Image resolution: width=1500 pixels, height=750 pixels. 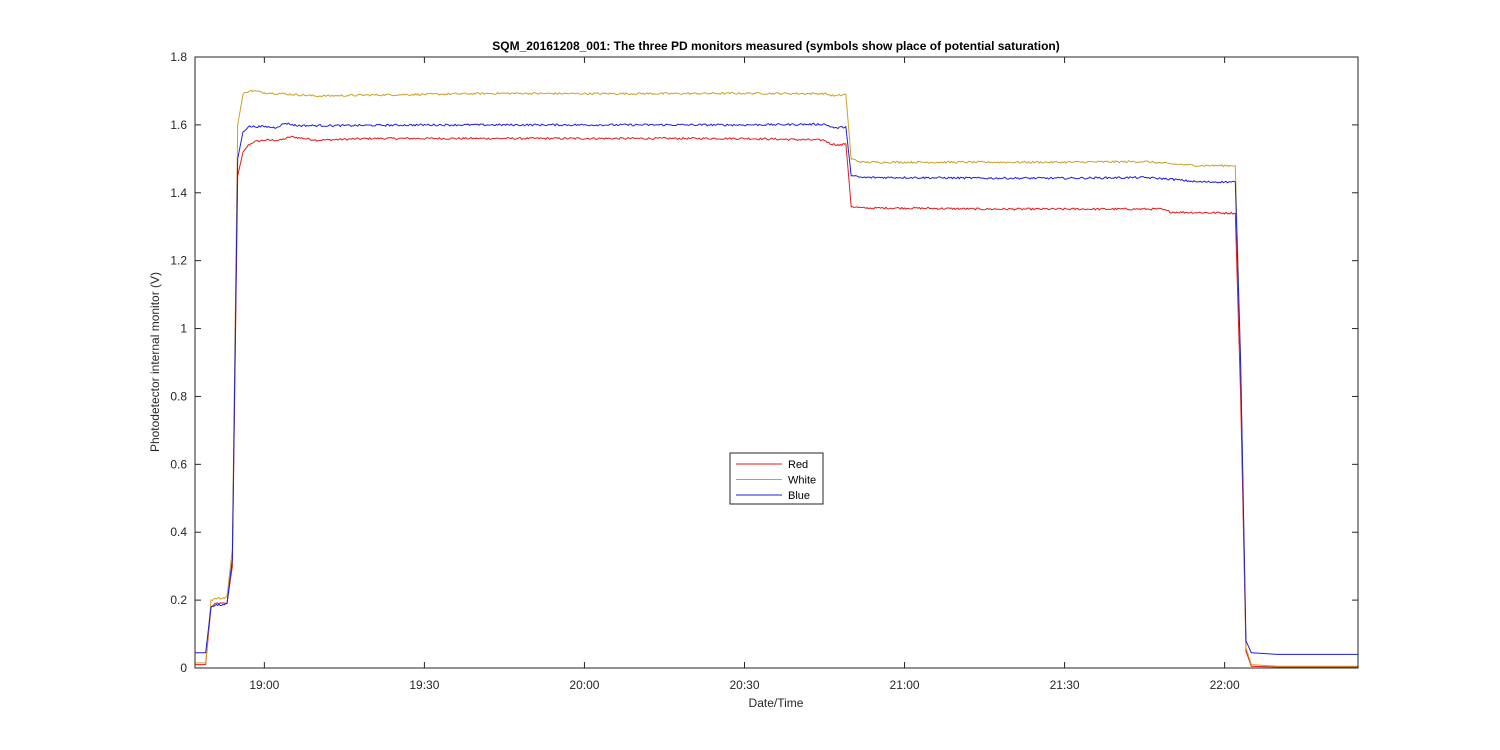 I want to click on y-tick-label: 1.8, so click(x=178, y=57).